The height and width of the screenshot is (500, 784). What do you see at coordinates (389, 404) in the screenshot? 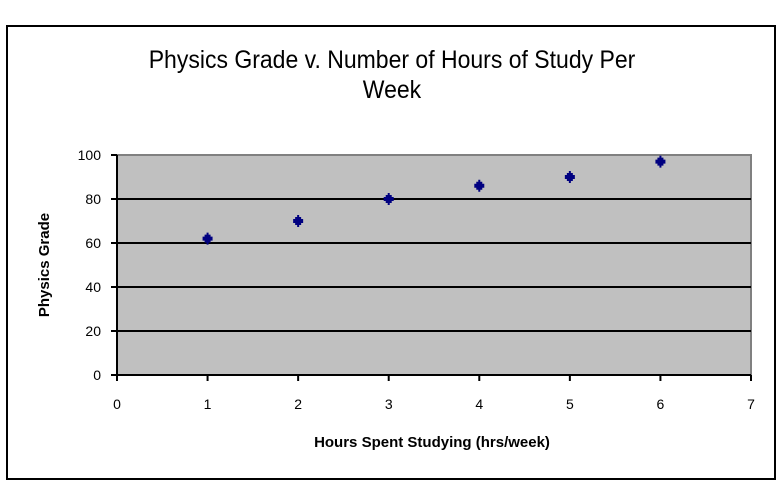
I see `x-tick-label: 3` at bounding box center [389, 404].